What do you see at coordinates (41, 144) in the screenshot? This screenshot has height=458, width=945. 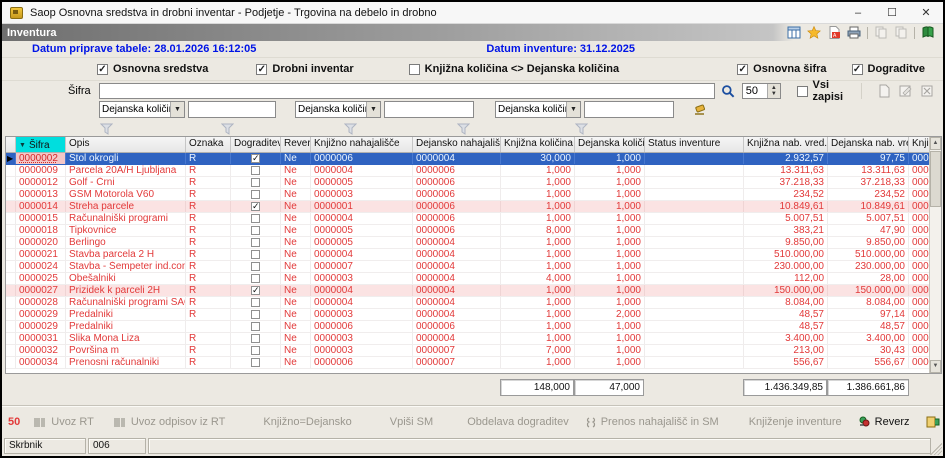 I see `column-header-sifra: ▼ Šifra` at bounding box center [41, 144].